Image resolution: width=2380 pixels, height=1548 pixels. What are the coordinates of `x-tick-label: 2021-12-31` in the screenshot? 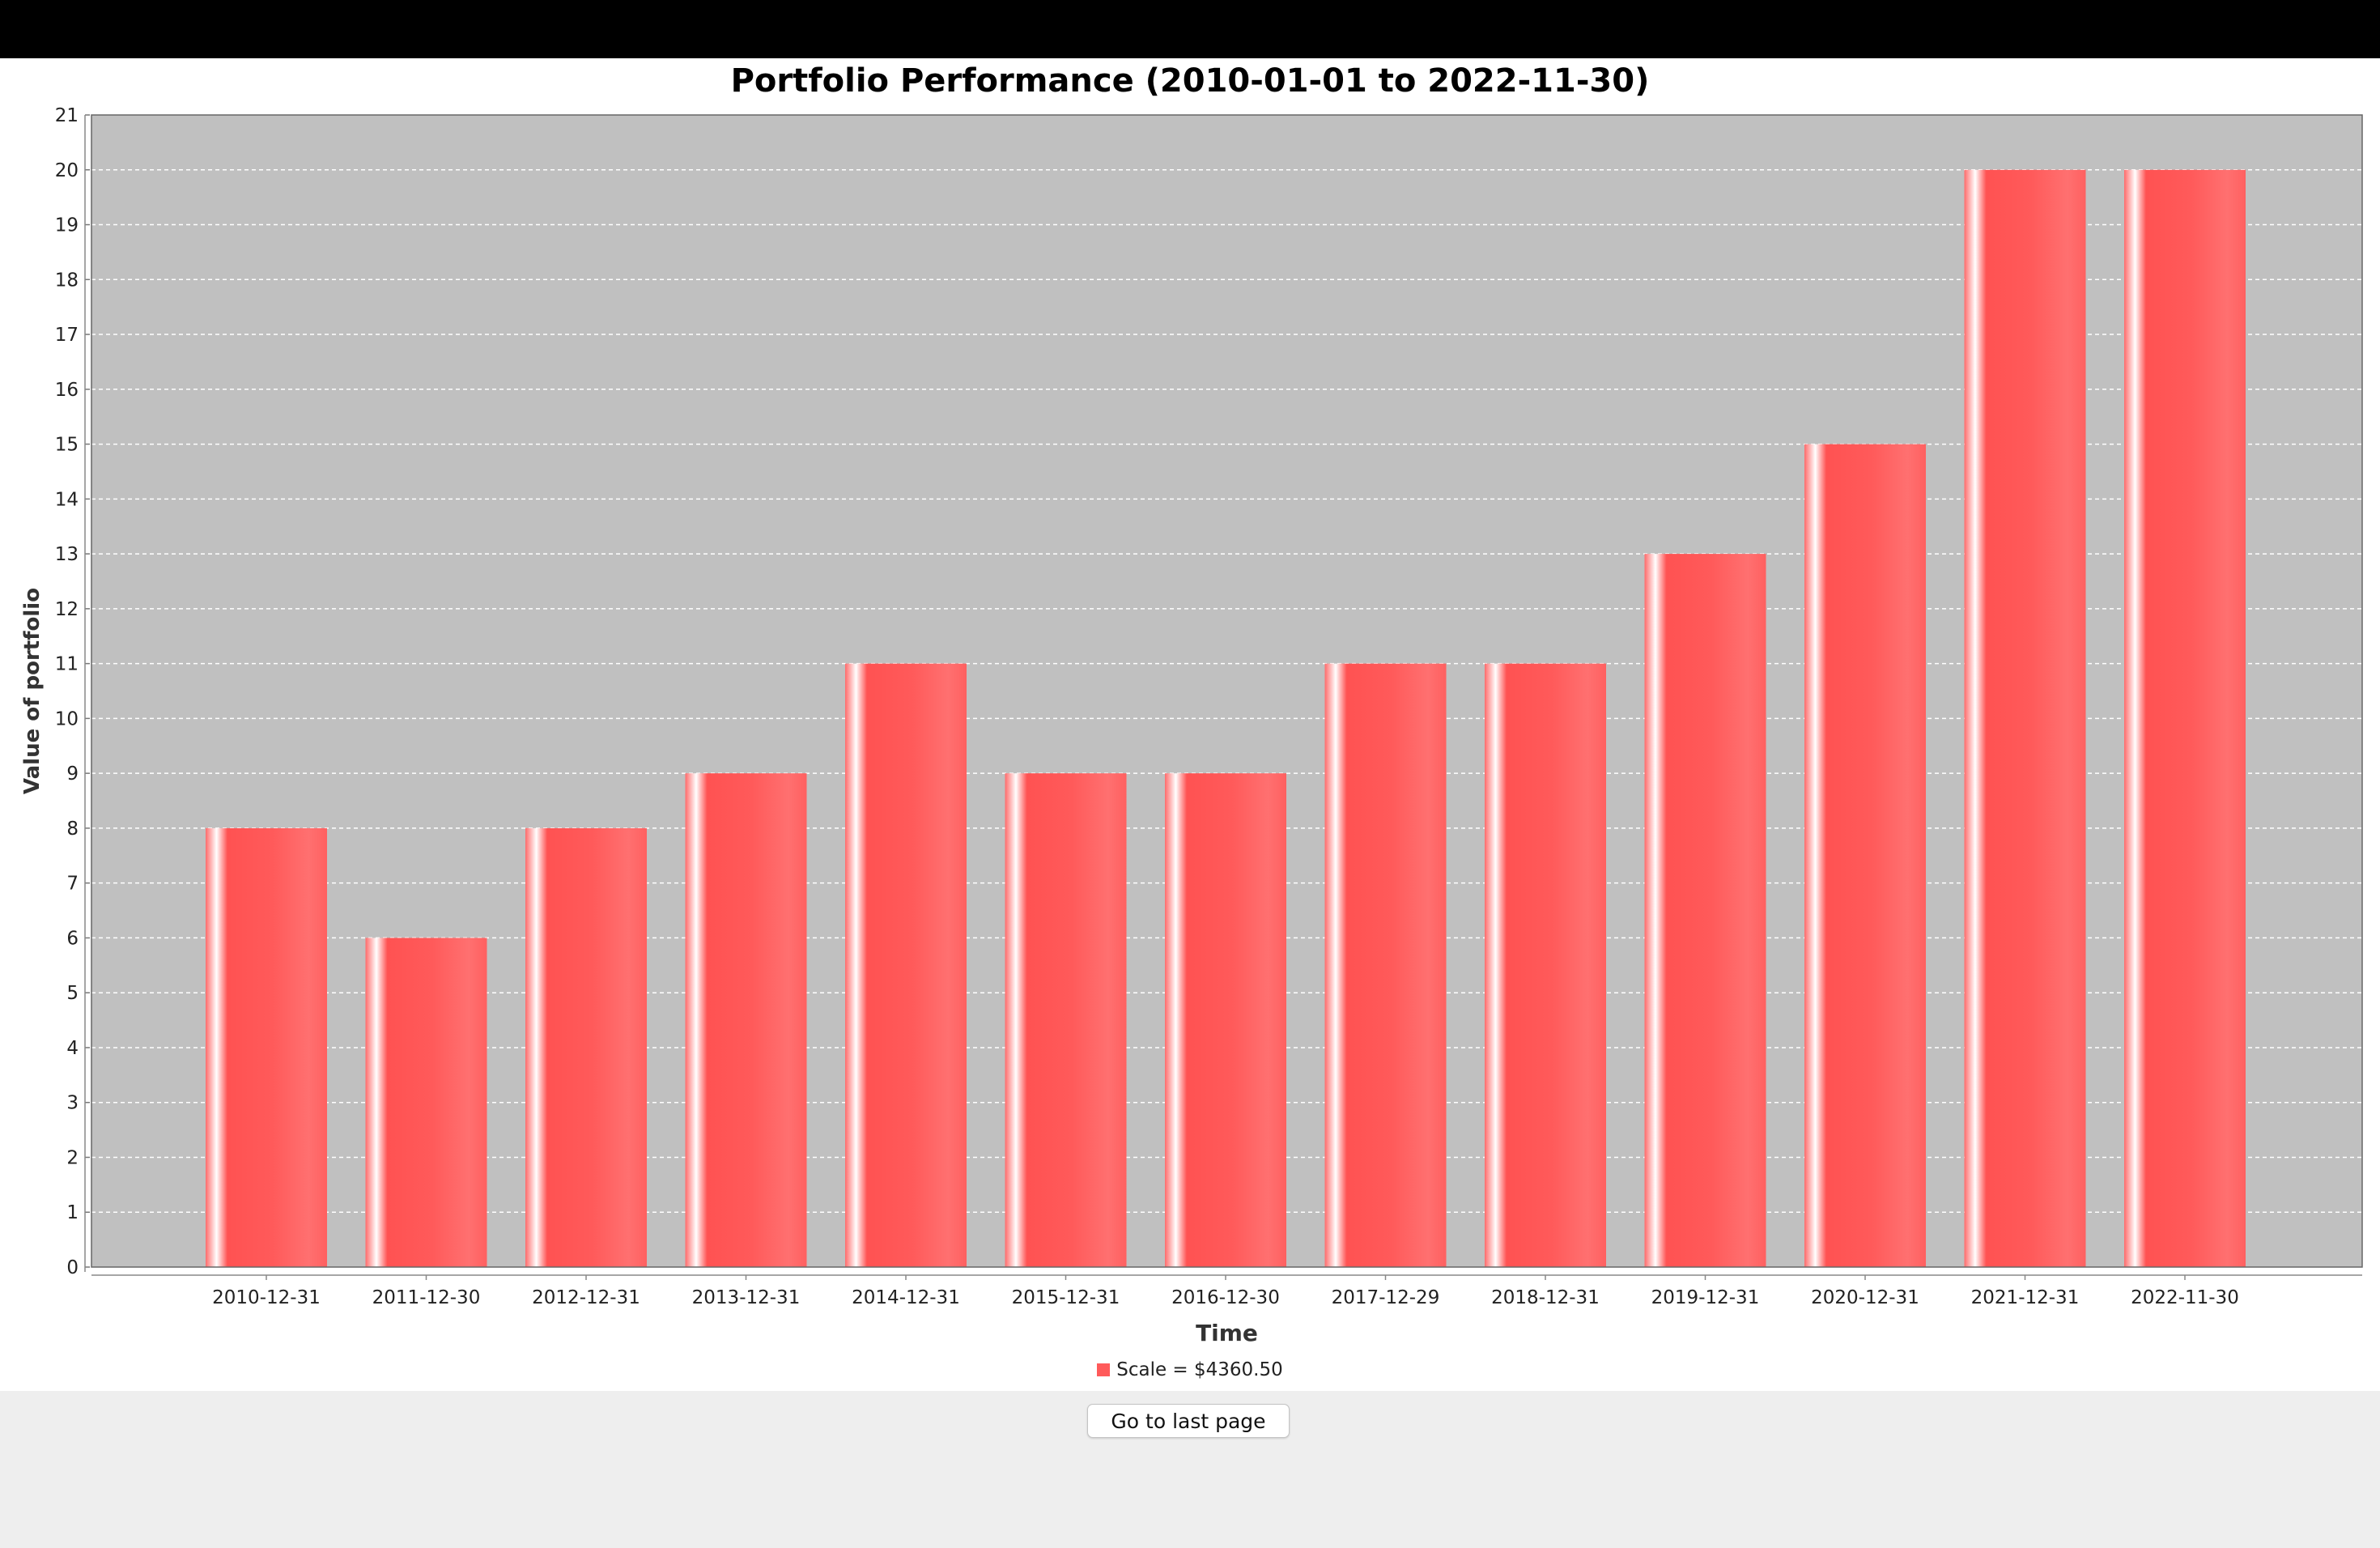 It's located at (2025, 1298).